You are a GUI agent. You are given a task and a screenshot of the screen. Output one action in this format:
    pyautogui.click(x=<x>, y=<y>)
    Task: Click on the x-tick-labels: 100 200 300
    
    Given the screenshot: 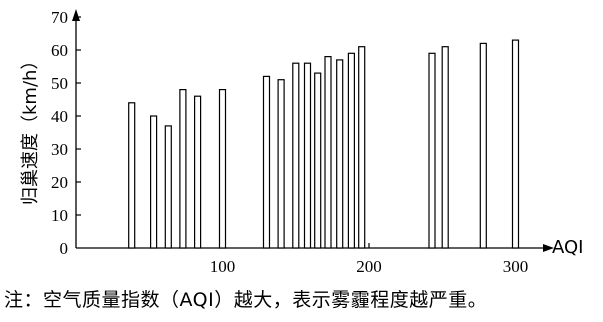 What is the action you would take?
    pyautogui.click(x=369, y=266)
    